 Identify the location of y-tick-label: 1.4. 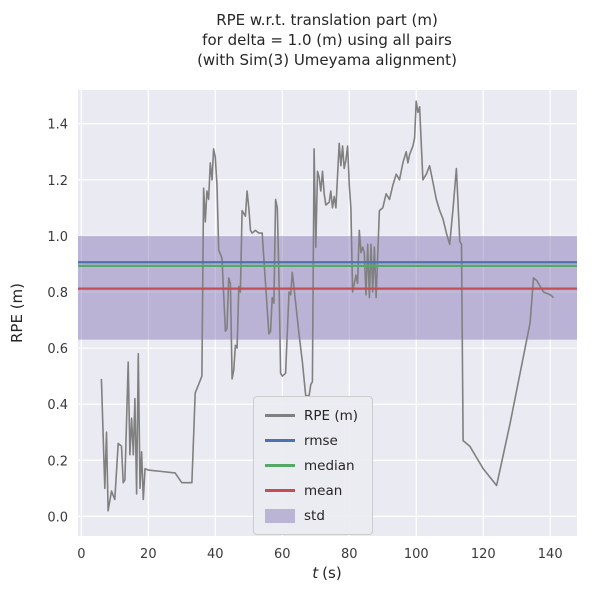
(57, 125).